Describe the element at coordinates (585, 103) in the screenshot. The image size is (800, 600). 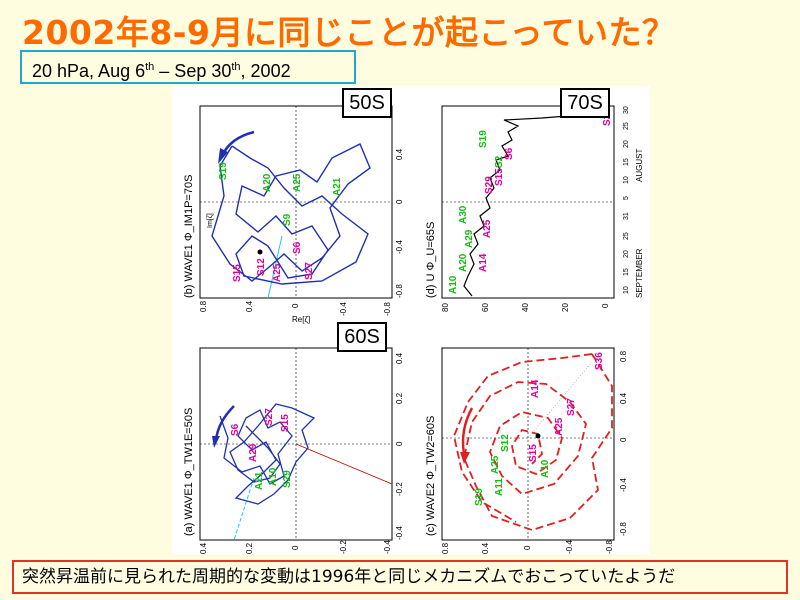
I see `region-label-70s: 70S` at that location.